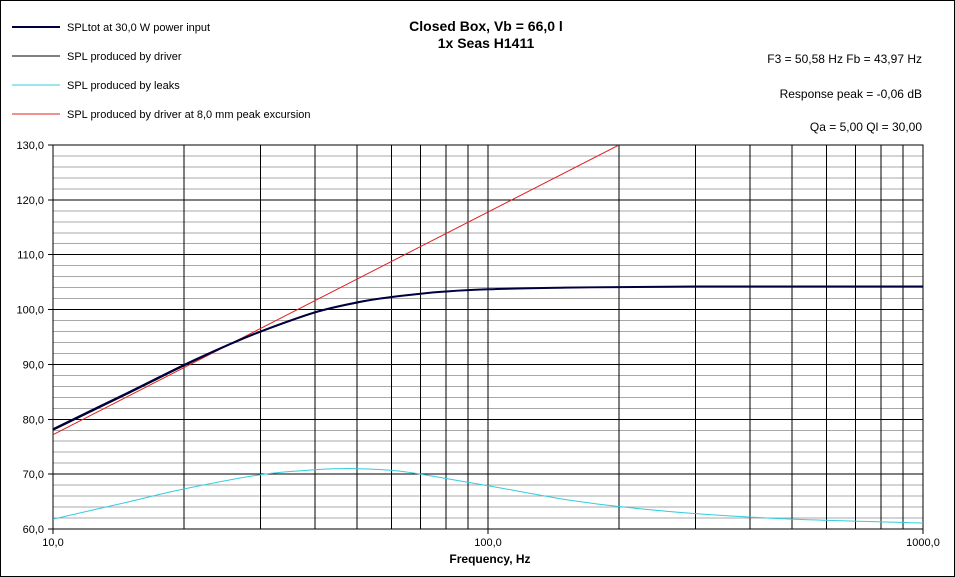  Describe the element at coordinates (30, 146) in the screenshot. I see `y-tick-label: 130,0` at that location.